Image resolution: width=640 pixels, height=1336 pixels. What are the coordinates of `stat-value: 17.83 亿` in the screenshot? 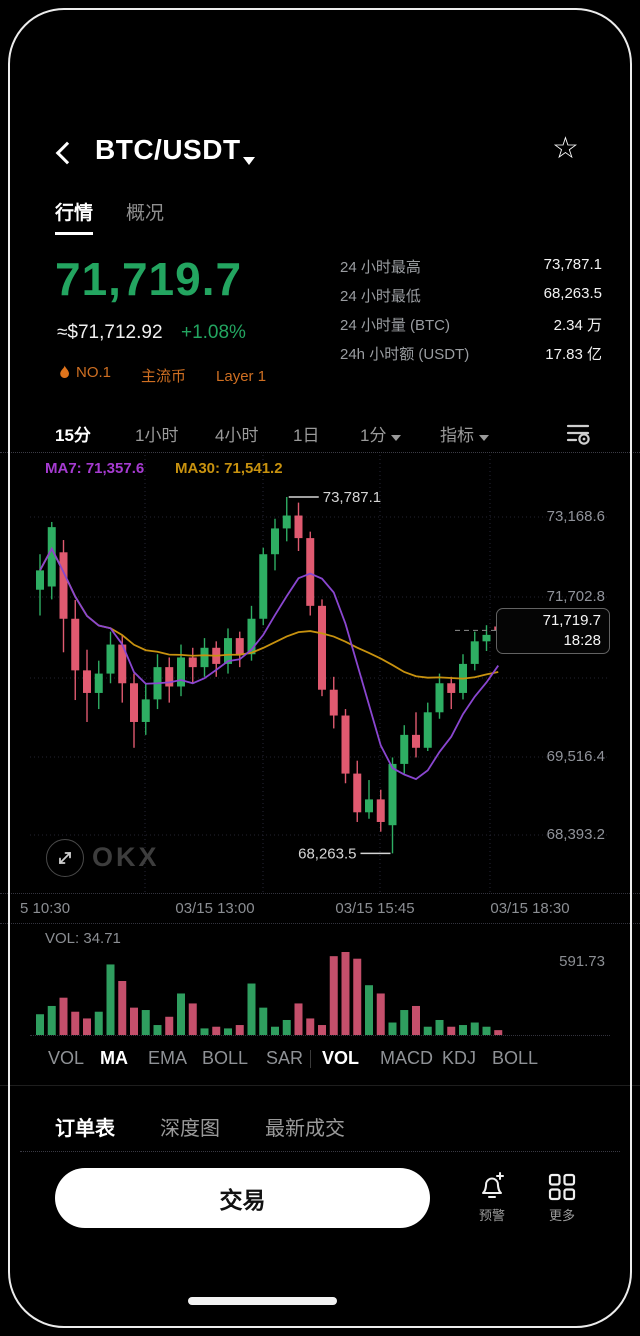 It's located at (573, 354).